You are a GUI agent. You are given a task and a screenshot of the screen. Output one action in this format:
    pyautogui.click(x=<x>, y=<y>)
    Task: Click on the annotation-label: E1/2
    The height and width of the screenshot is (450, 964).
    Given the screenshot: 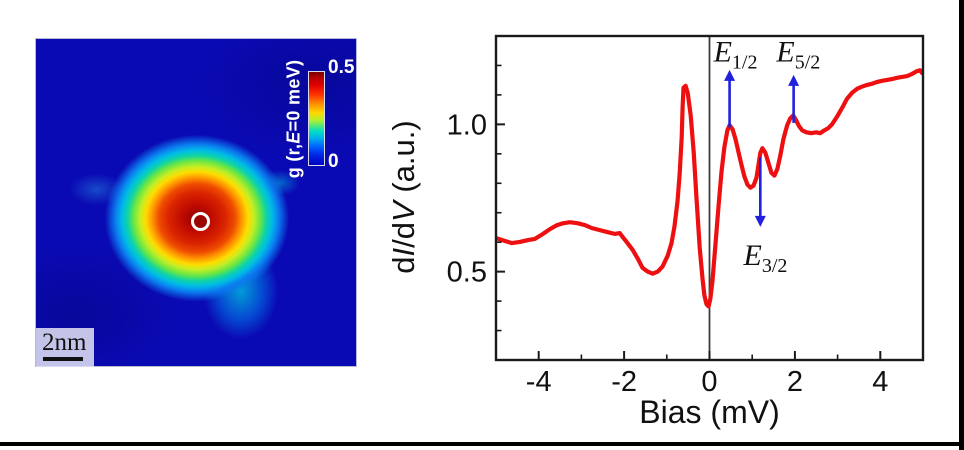 What is the action you would take?
    pyautogui.click(x=735, y=55)
    